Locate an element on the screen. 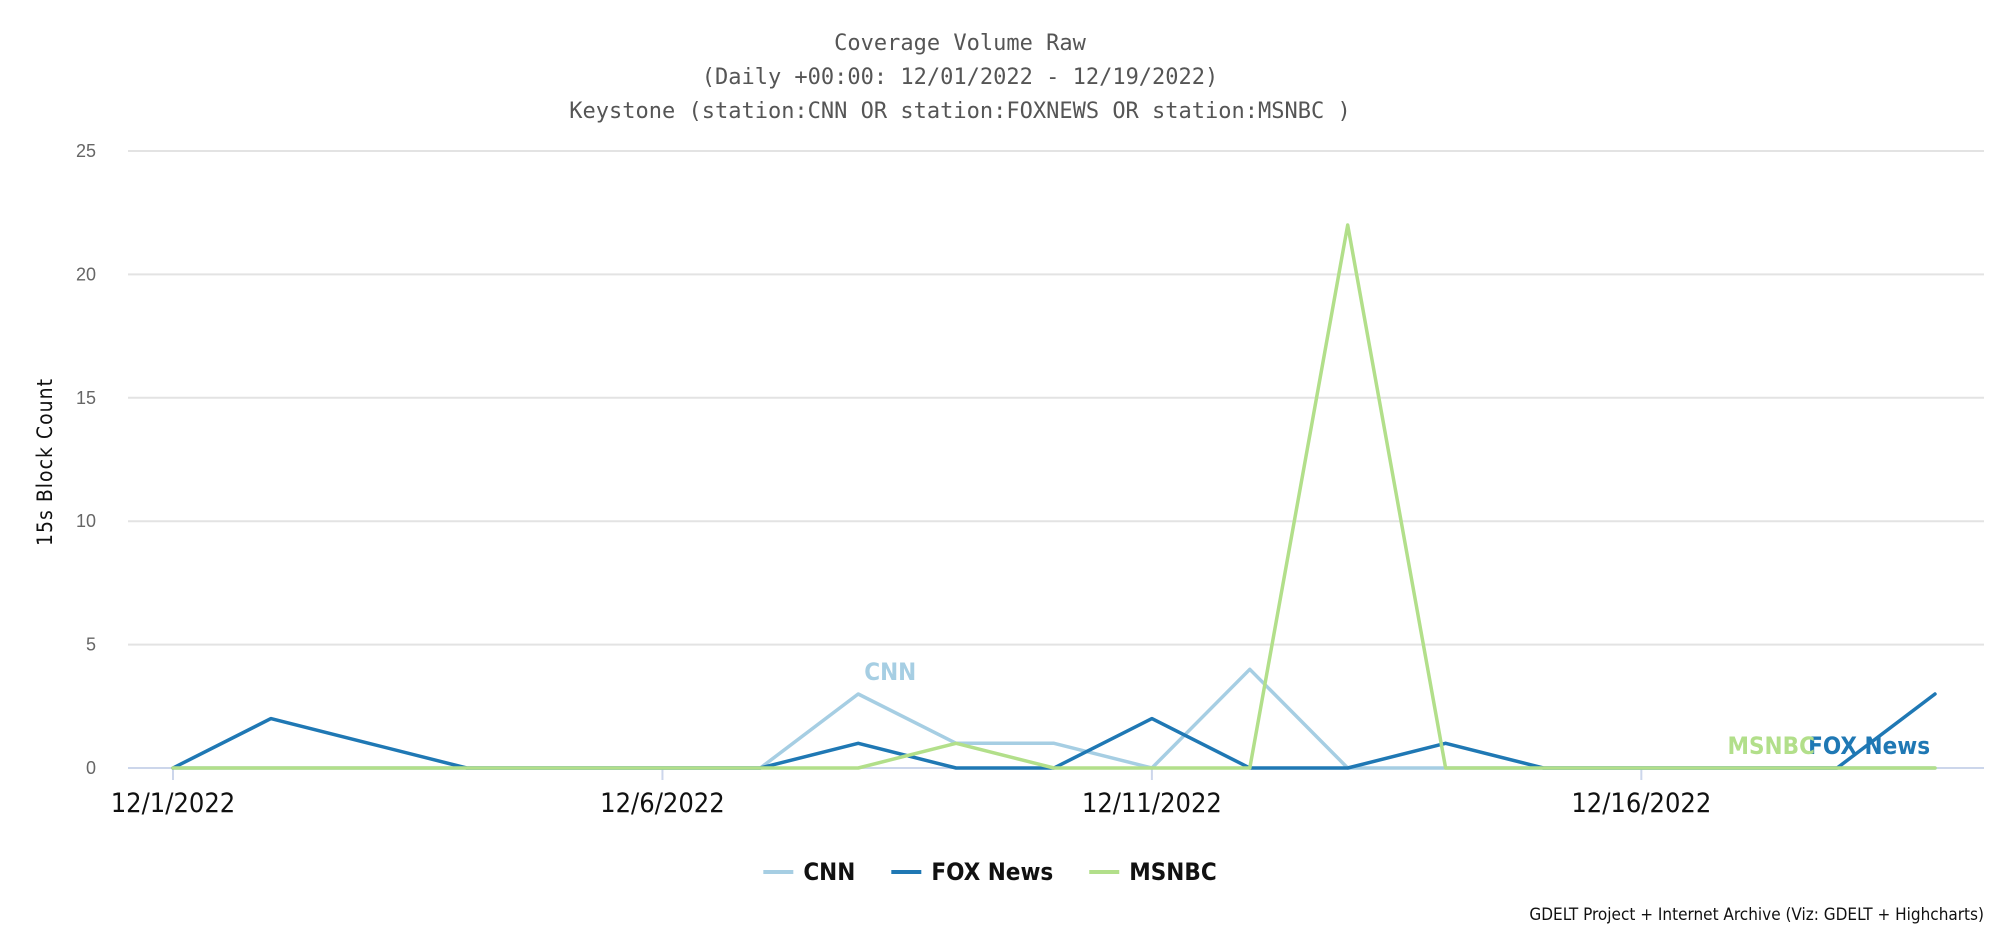  legend-item-cnn: CNN is located at coordinates (809, 872).